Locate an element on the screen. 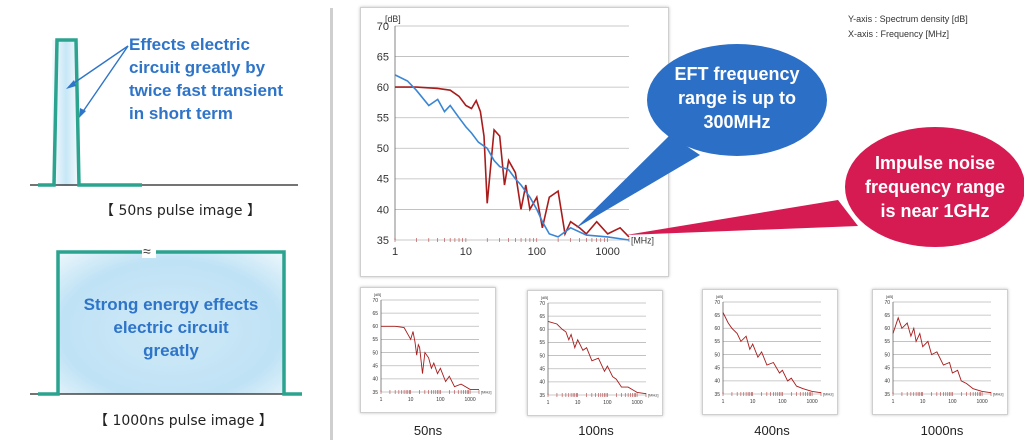  impulse-bubble is located at coordinates (934, 187).